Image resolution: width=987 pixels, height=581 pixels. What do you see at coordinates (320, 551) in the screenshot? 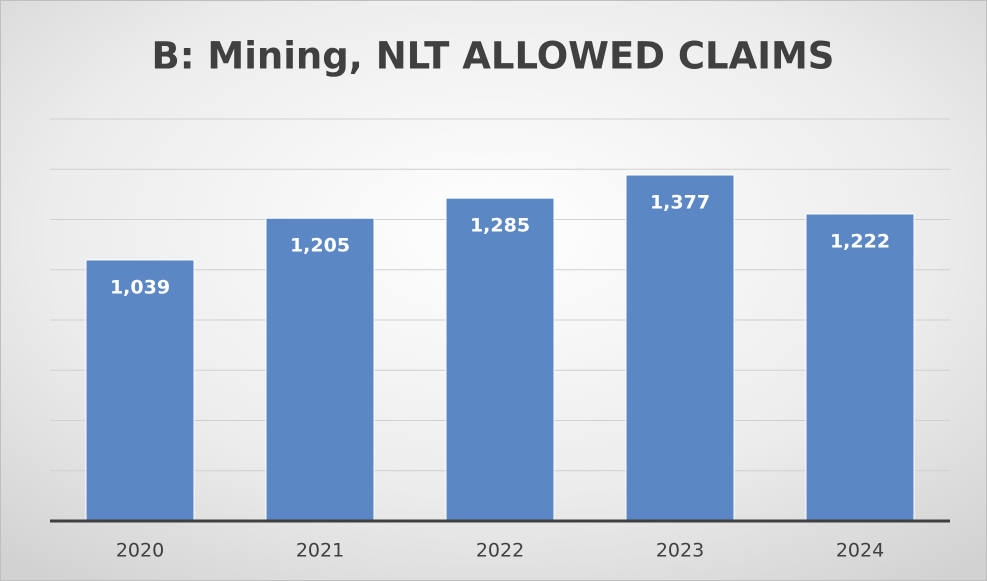
I see `x-tick-label: 2021` at bounding box center [320, 551].